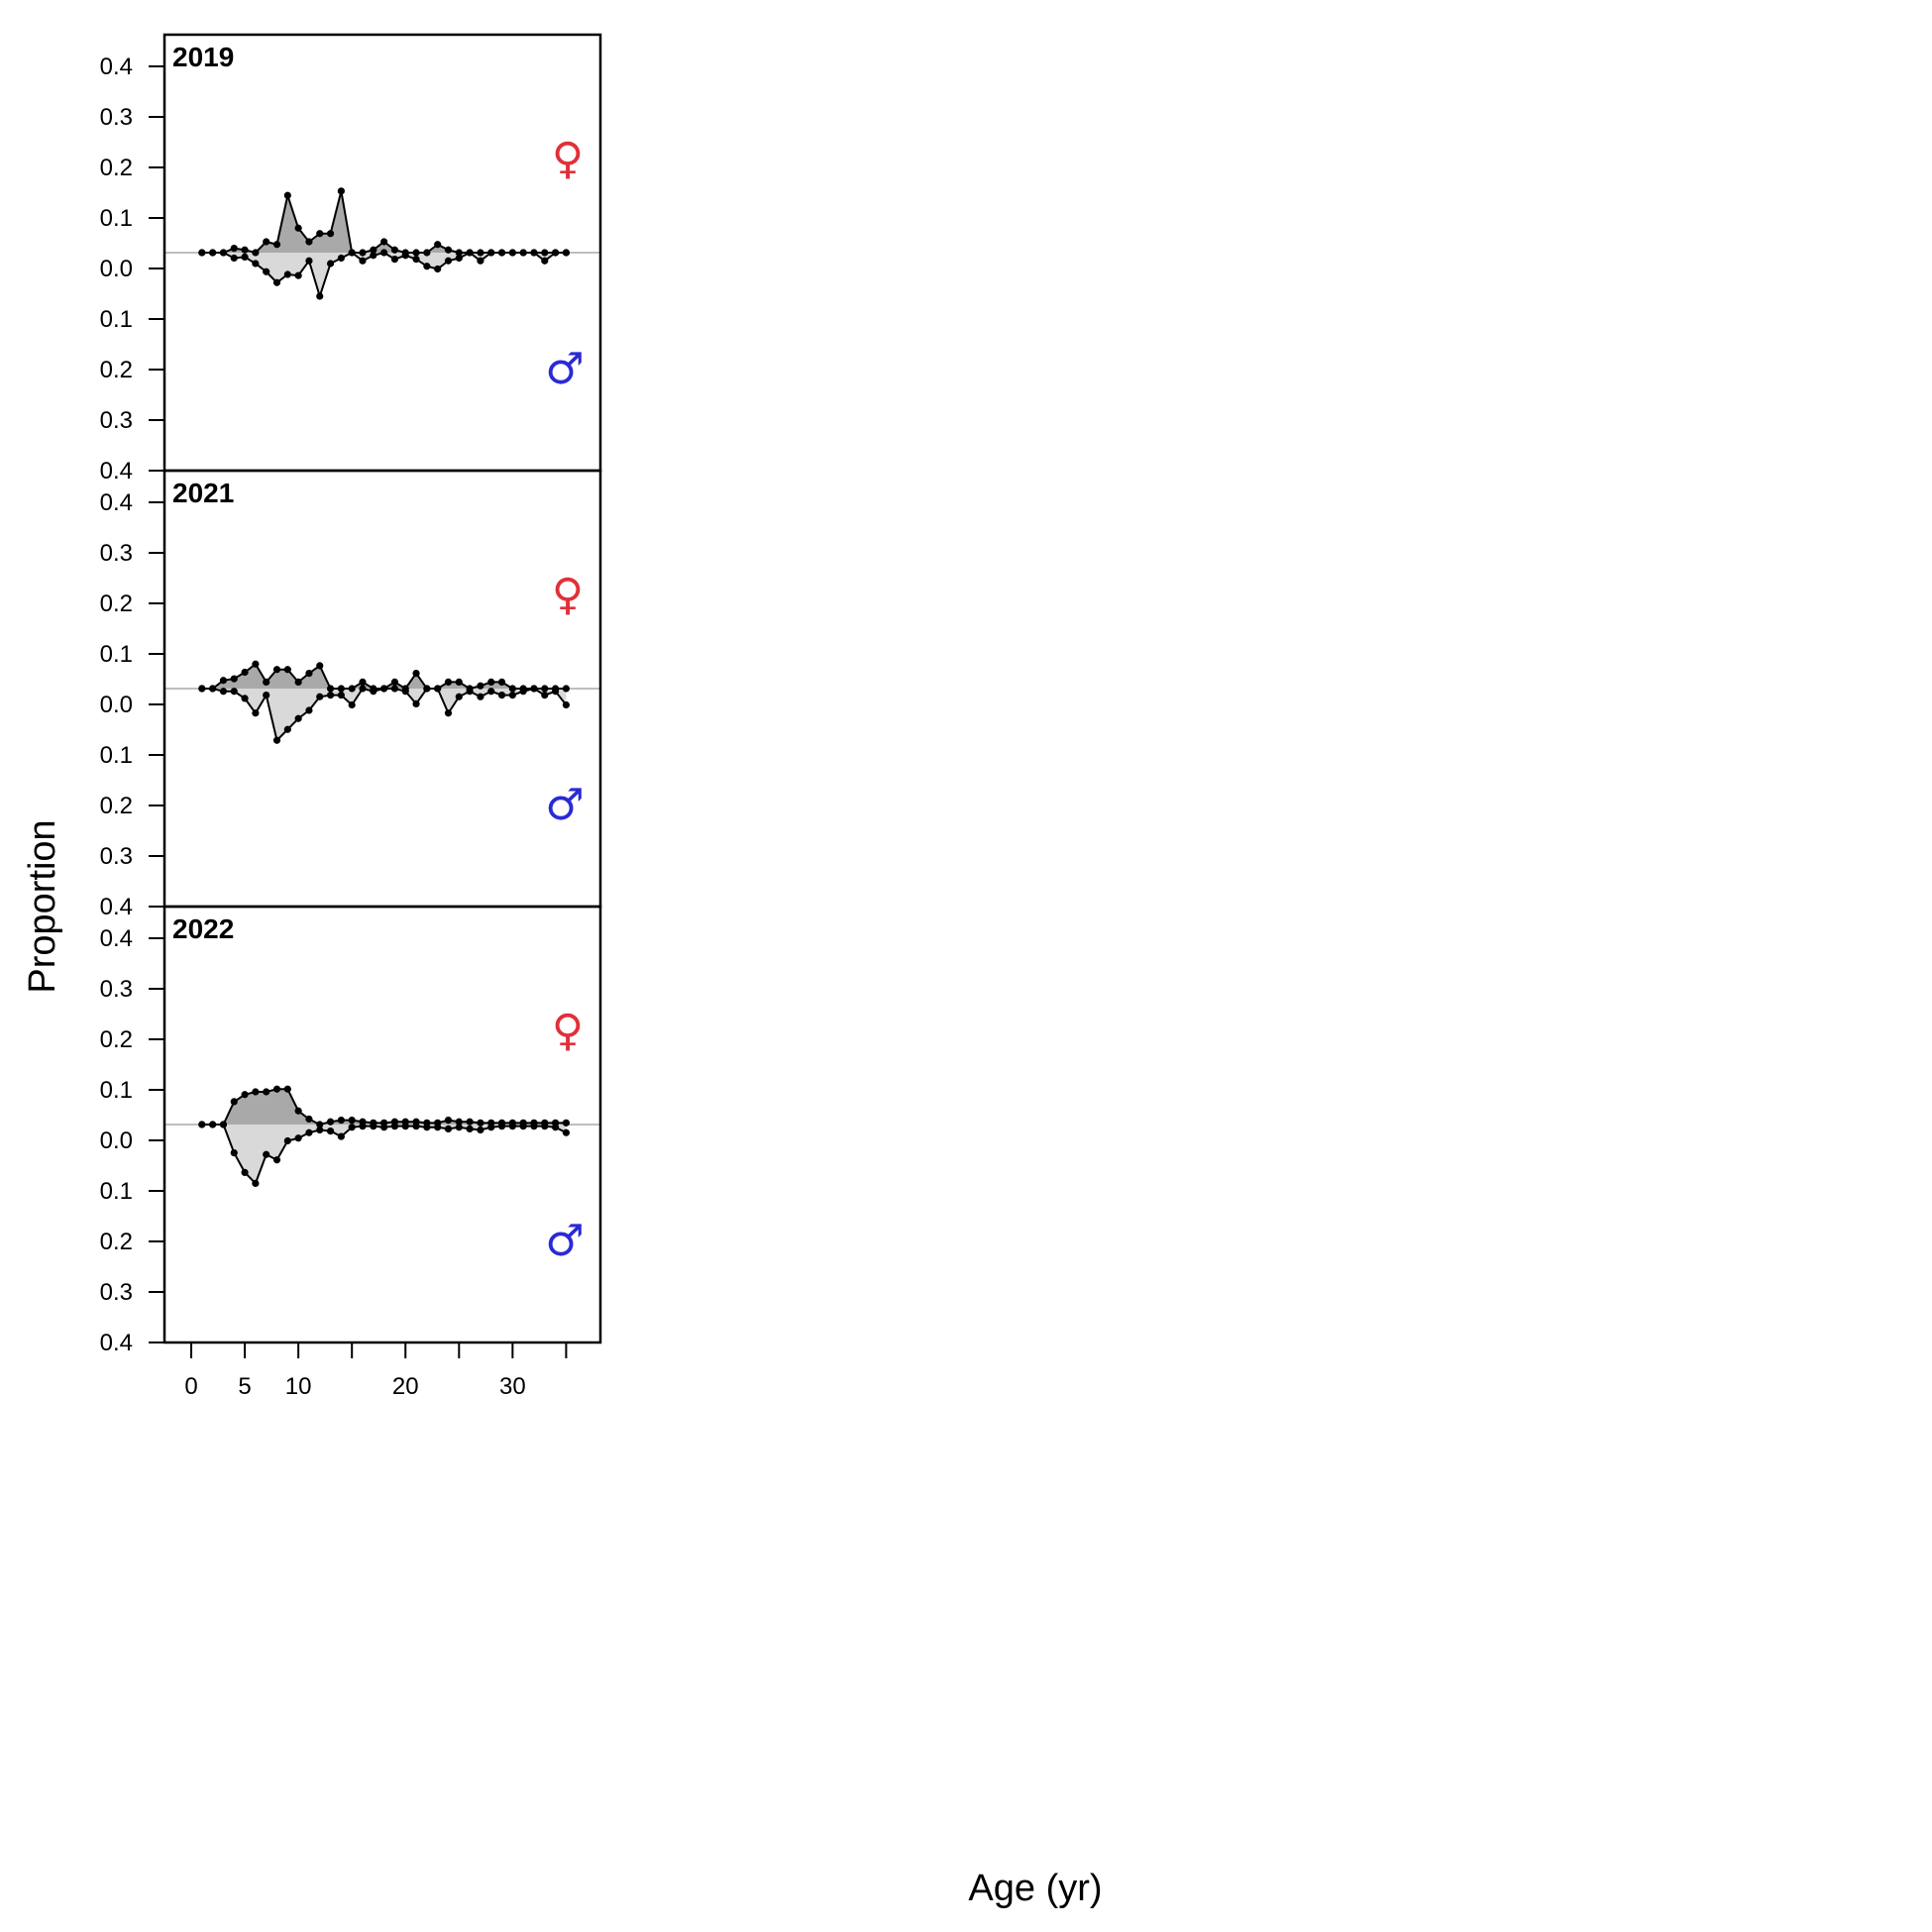  What do you see at coordinates (190, 1386) in the screenshot?
I see `x-tick-label: 0` at bounding box center [190, 1386].